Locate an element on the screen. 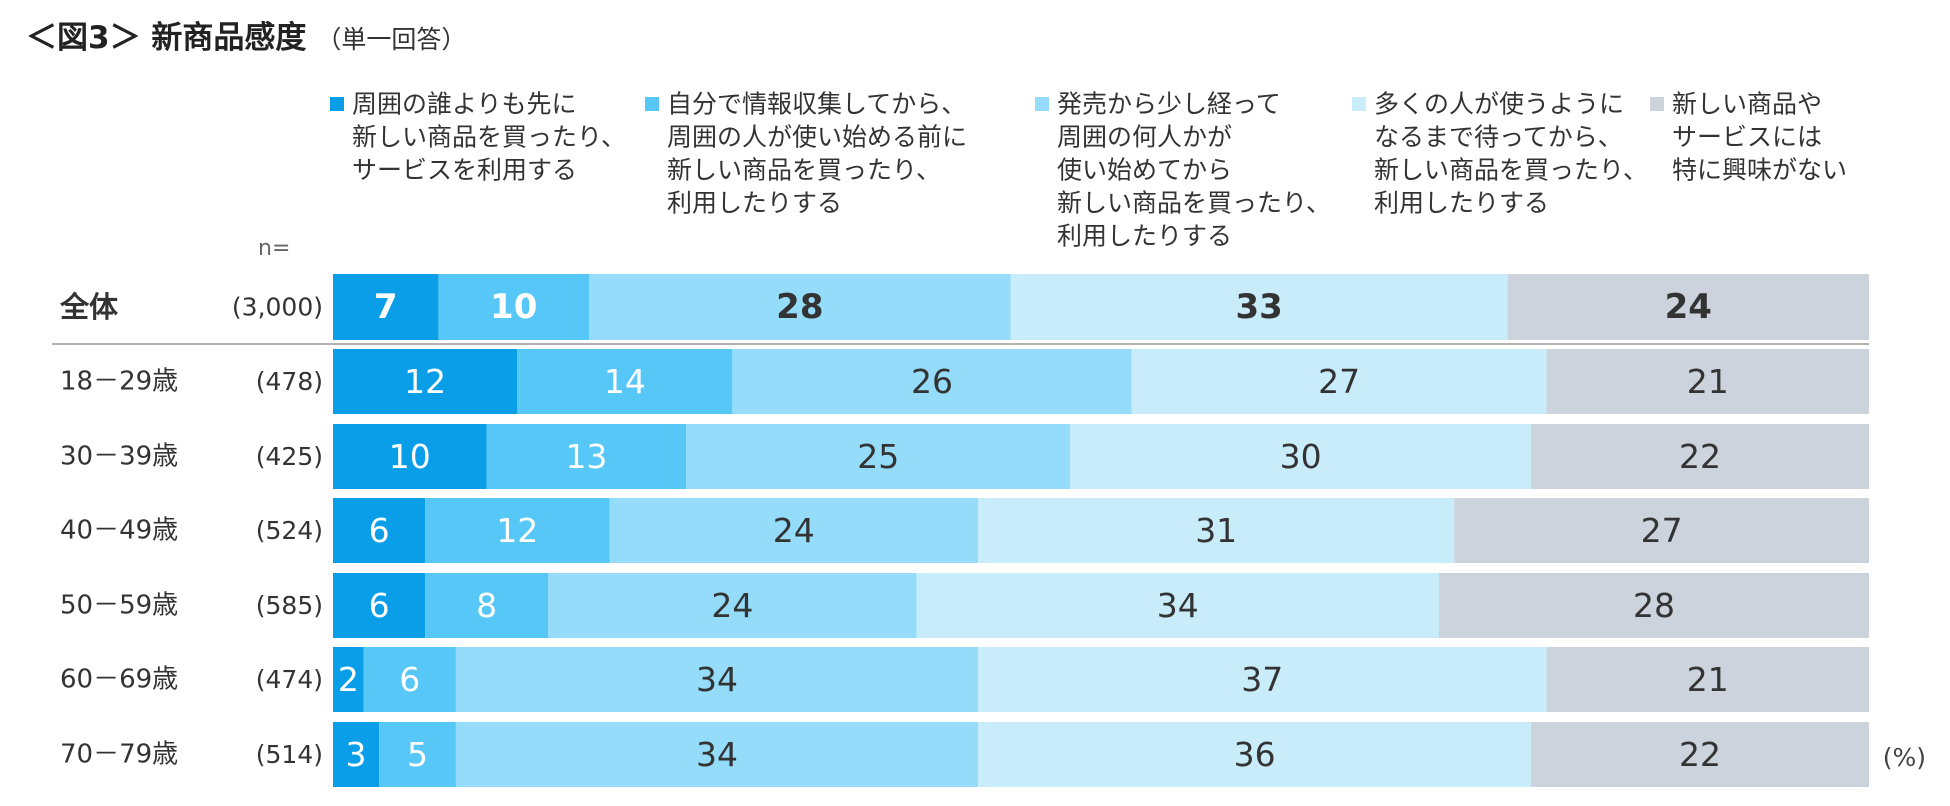 This screenshot has height=806, width=1950. data-label: 27 is located at coordinates (1662, 530).